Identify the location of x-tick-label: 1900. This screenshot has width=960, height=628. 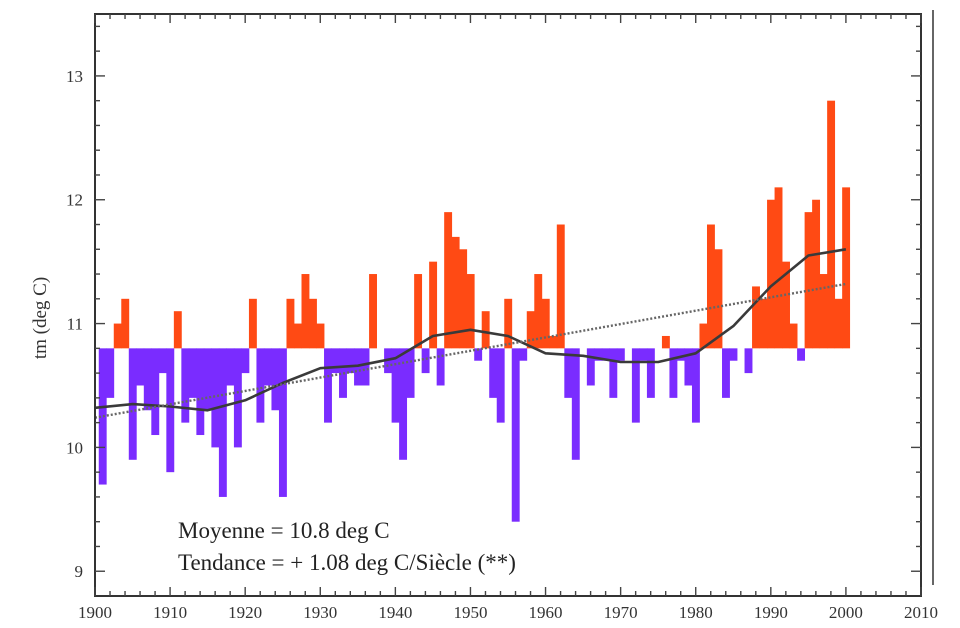
(95, 612).